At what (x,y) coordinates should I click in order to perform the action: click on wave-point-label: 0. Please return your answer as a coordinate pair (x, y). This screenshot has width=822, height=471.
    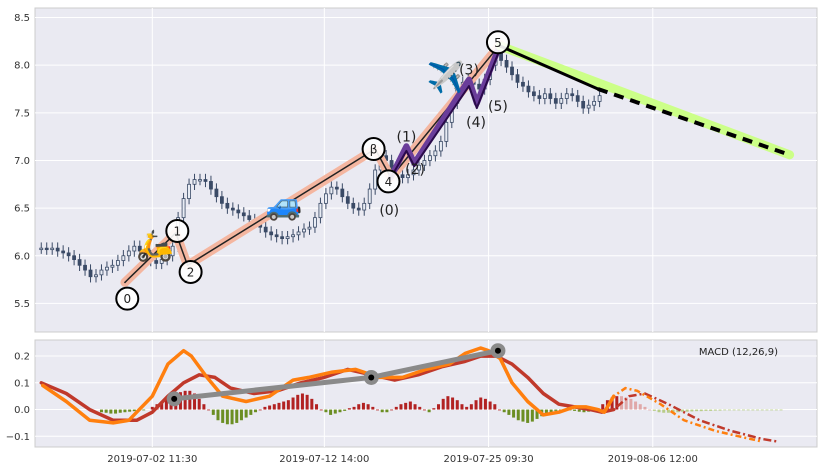
    Looking at the image, I should click on (127, 299).